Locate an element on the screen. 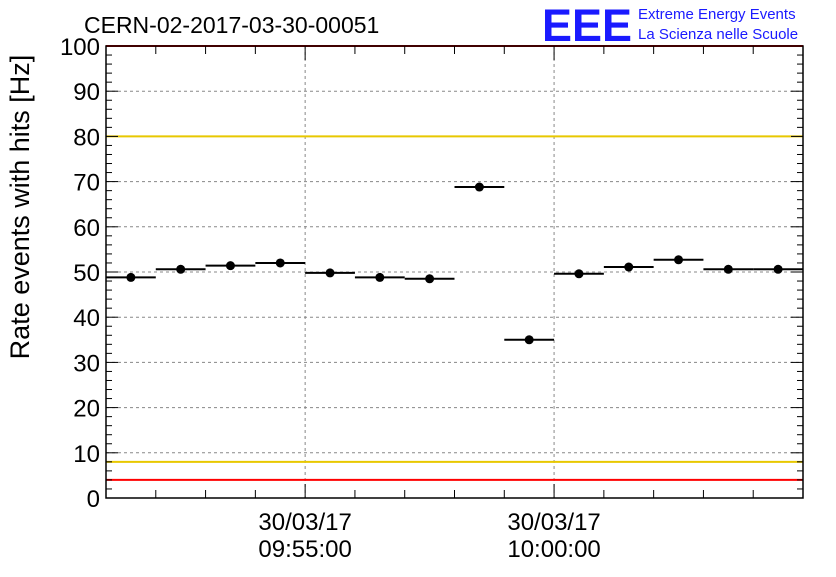  y-tick-label: 0 is located at coordinates (93, 499).